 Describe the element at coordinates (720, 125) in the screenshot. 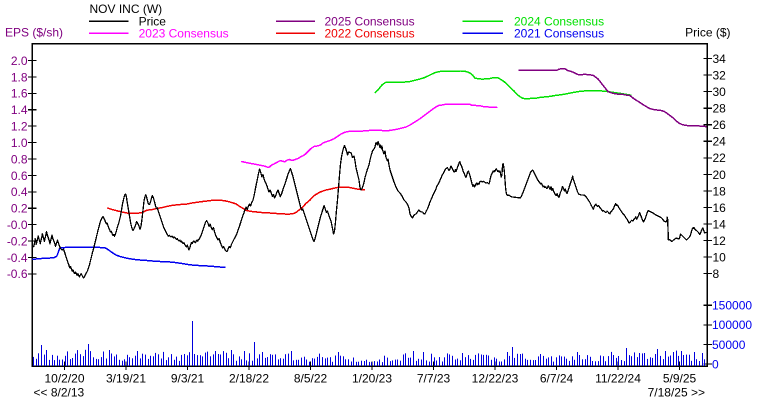

I see `svg-text: 26` at that location.